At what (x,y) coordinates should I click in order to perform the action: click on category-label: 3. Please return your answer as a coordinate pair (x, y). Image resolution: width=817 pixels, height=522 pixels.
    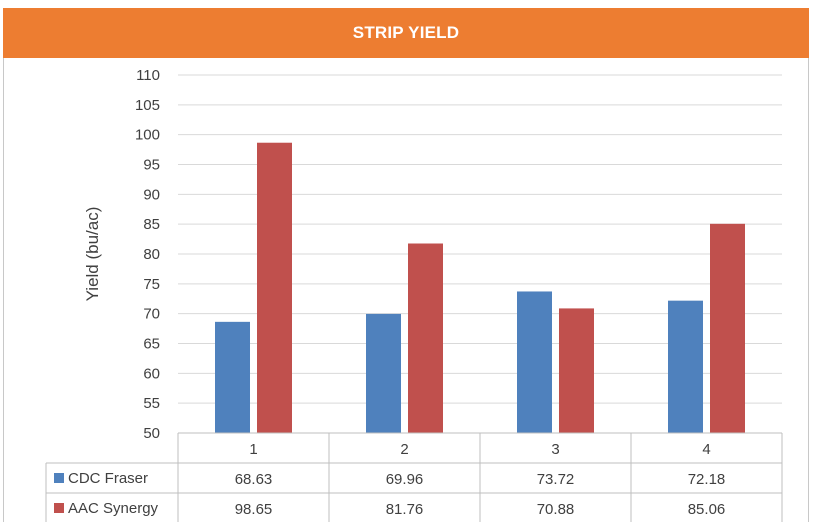
    Looking at the image, I should click on (555, 449).